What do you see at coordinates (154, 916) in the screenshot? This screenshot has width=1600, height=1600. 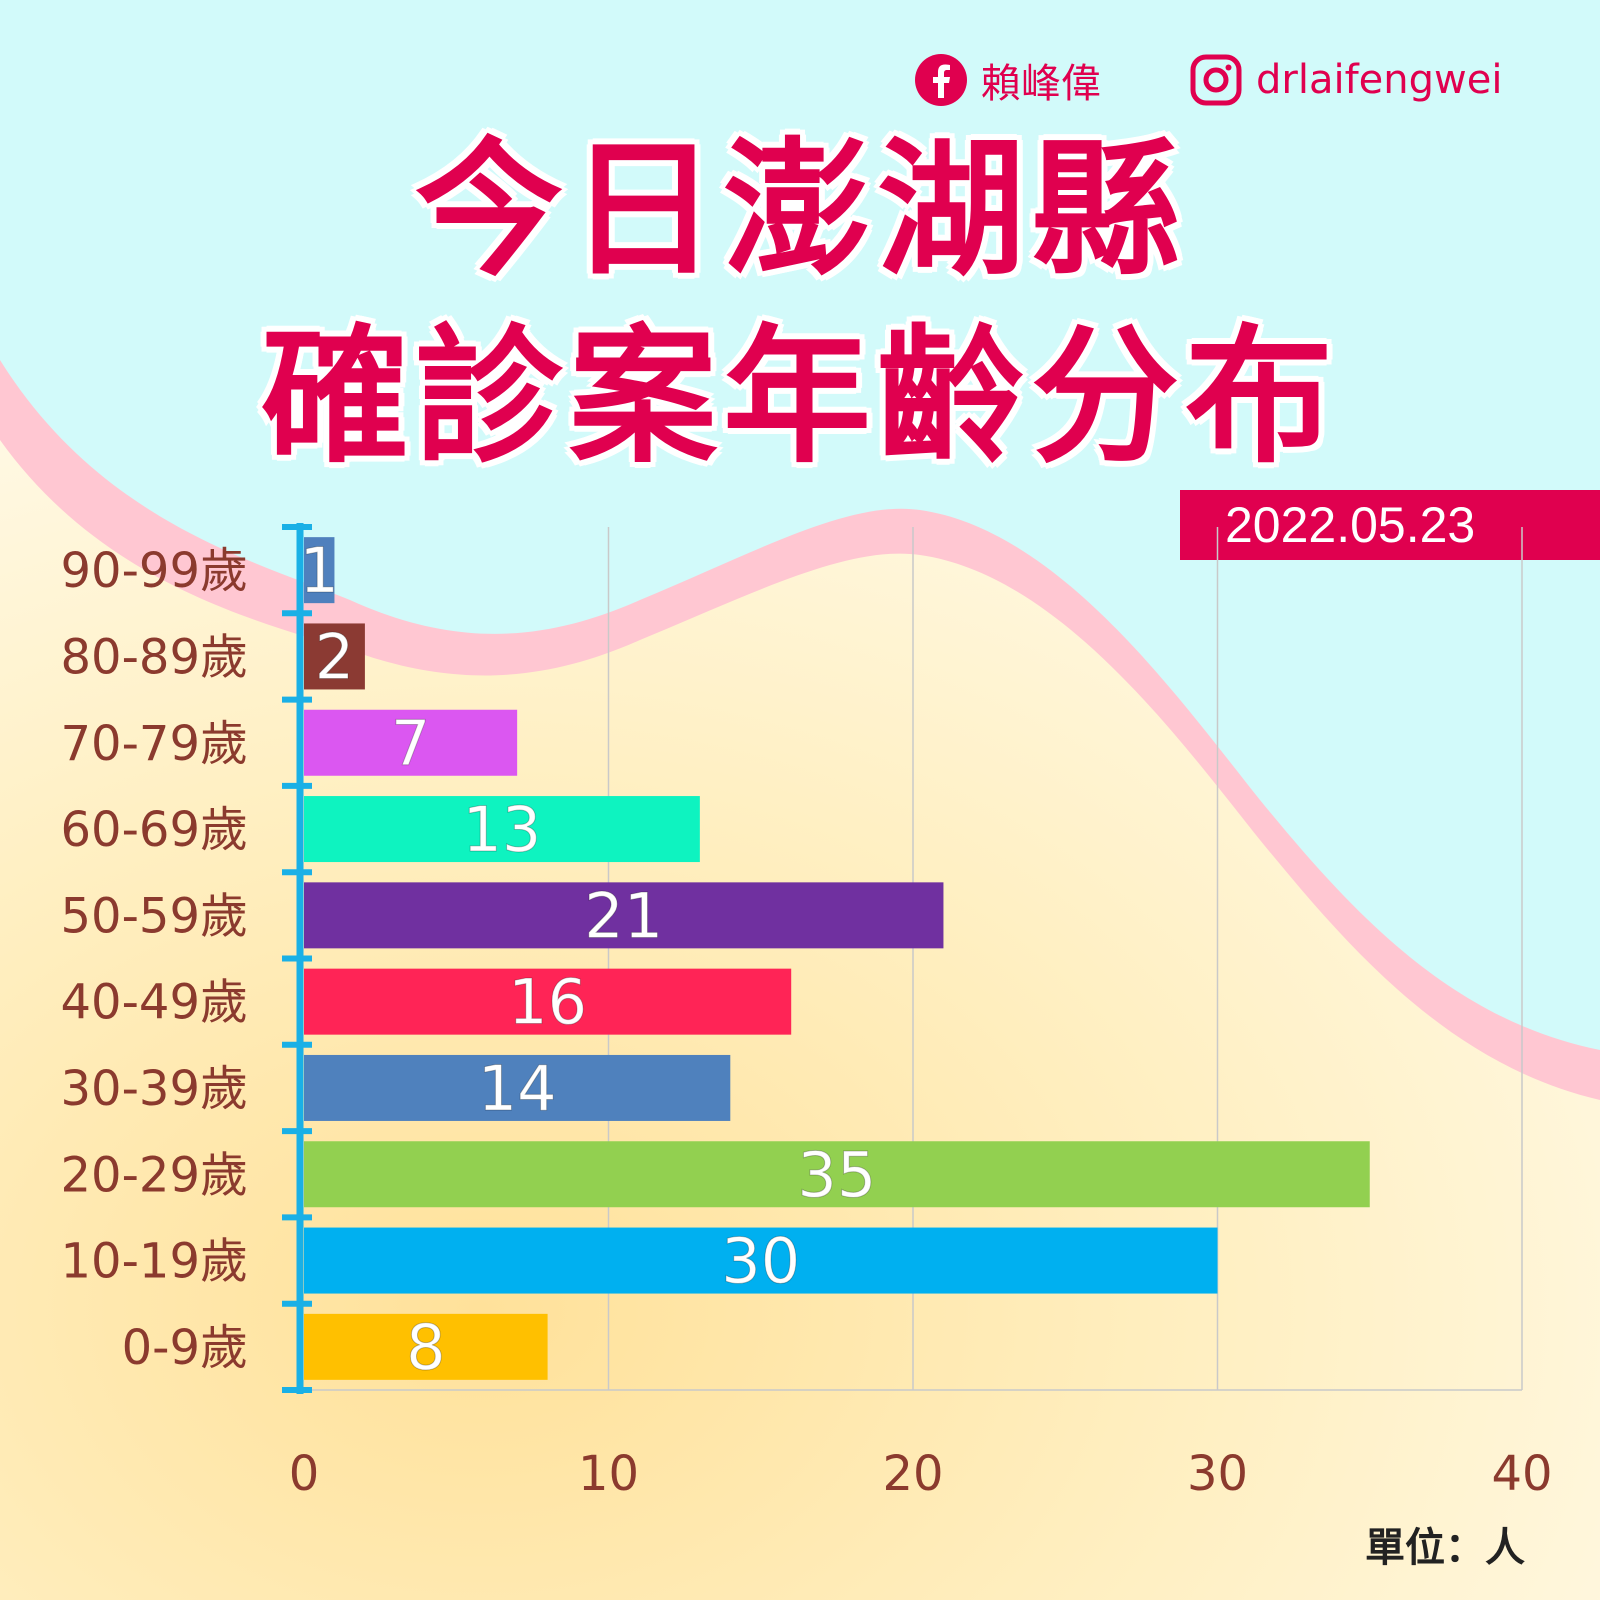 I see `category-label: 50-59歲` at bounding box center [154, 916].